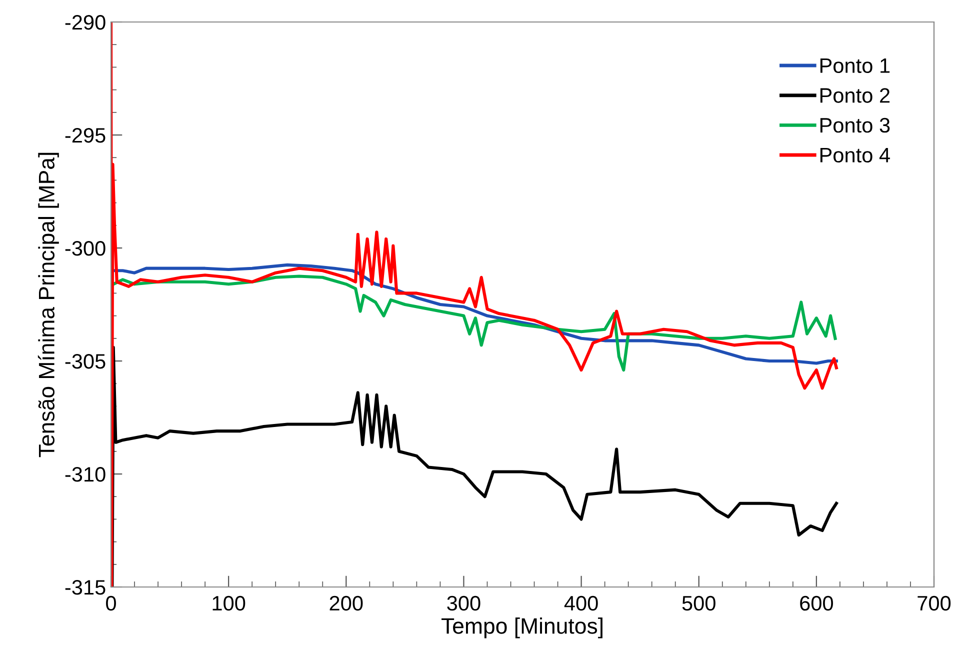 The image size is (960, 664). Describe the element at coordinates (85, 248) in the screenshot. I see `y-tick-label: -300` at that location.